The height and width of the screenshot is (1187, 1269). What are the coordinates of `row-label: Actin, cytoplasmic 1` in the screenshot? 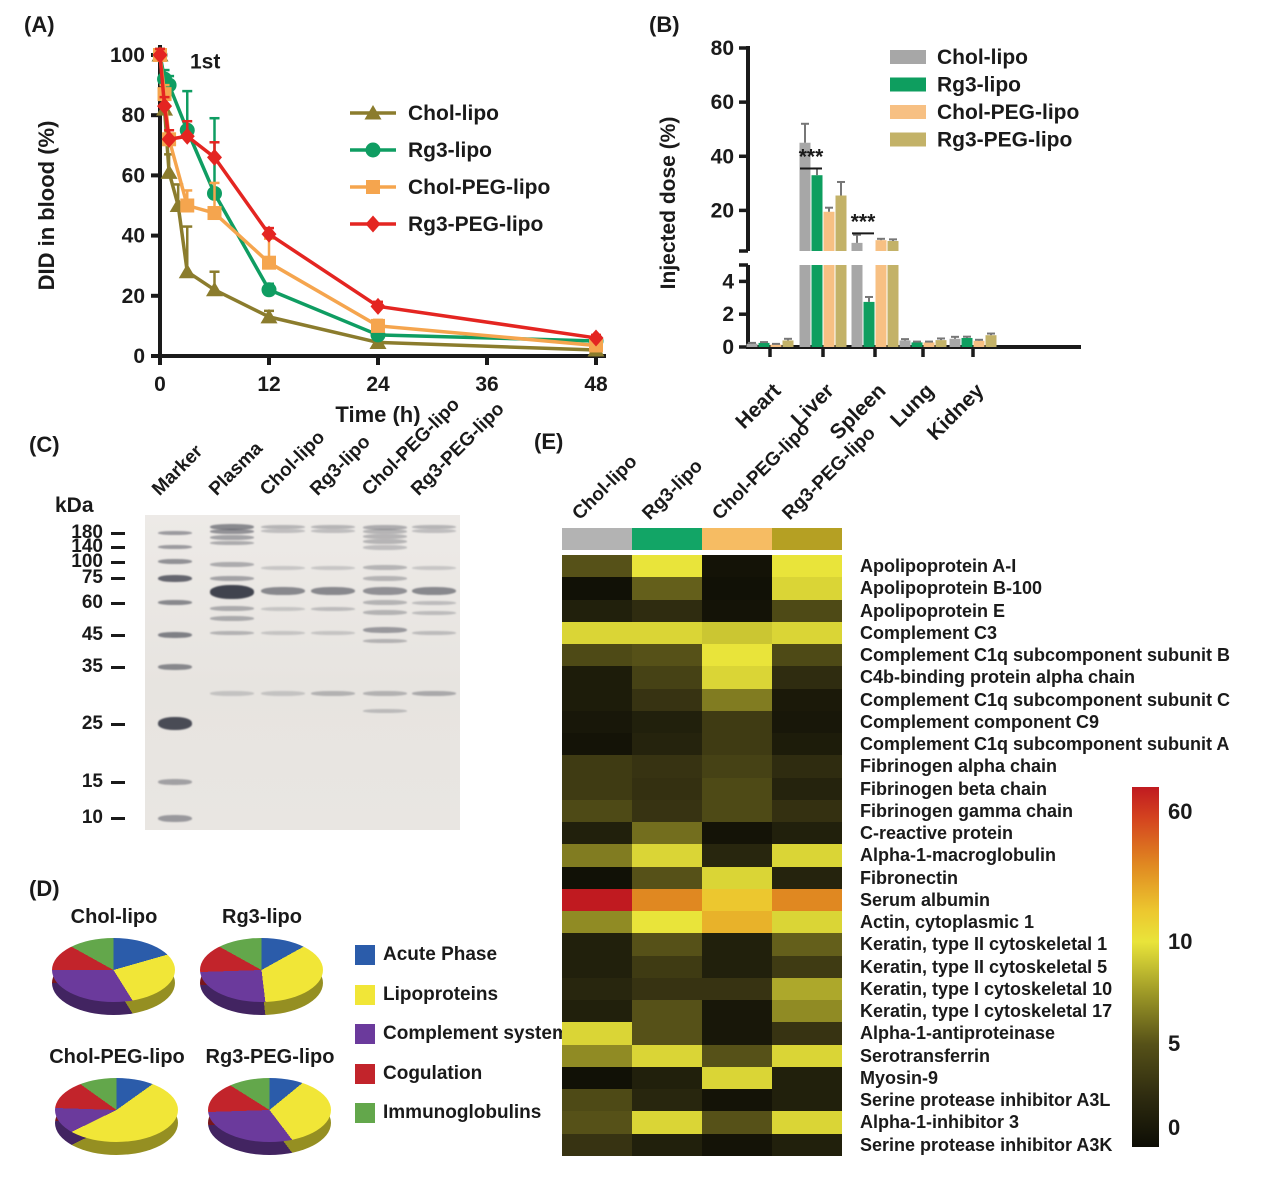 It's located at (947, 922).